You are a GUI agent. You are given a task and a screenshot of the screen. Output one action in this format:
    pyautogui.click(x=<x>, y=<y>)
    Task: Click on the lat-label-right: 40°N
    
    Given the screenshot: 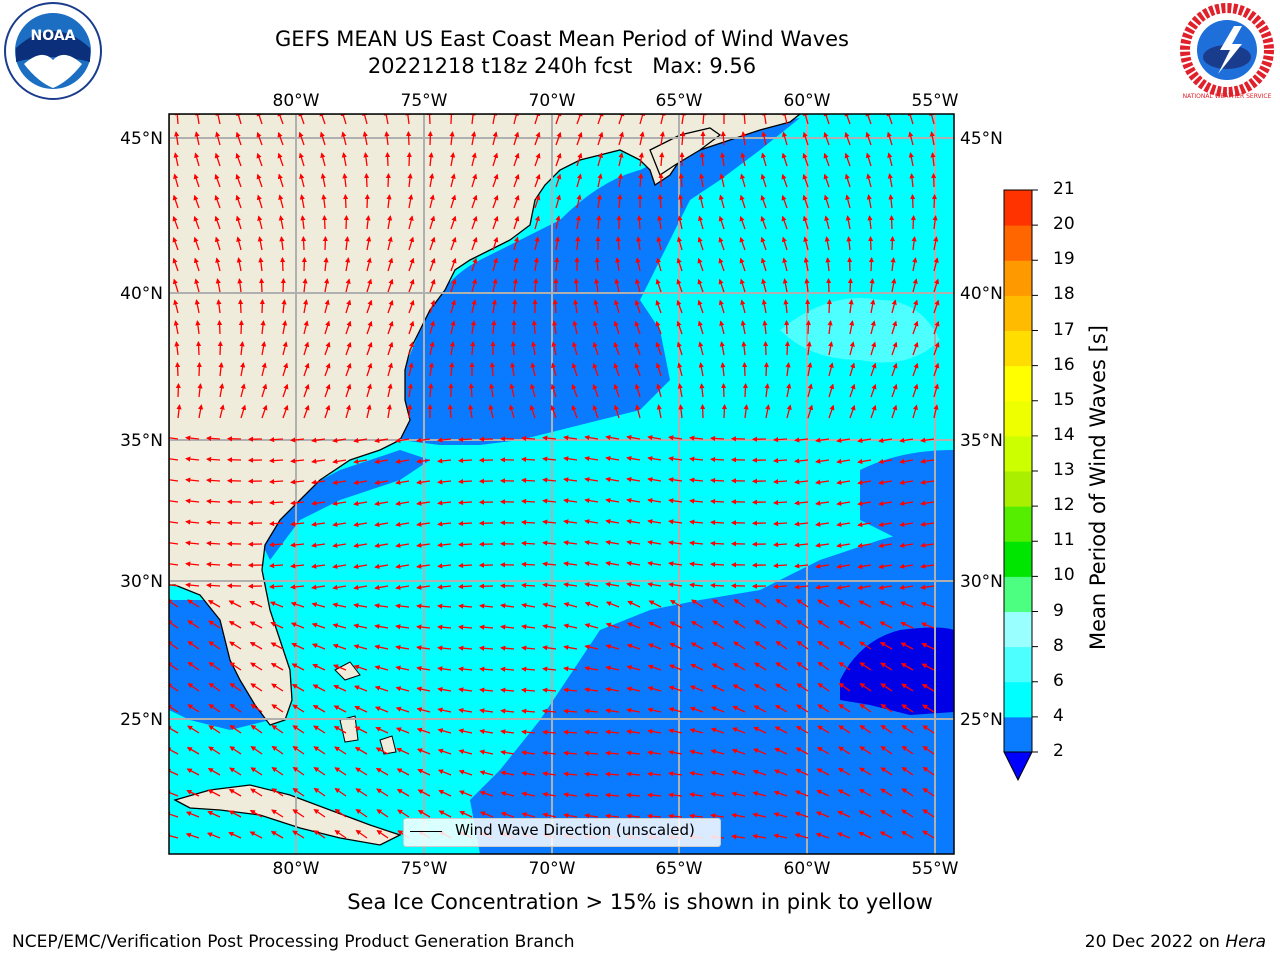 What is the action you would take?
    pyautogui.click(x=981, y=294)
    